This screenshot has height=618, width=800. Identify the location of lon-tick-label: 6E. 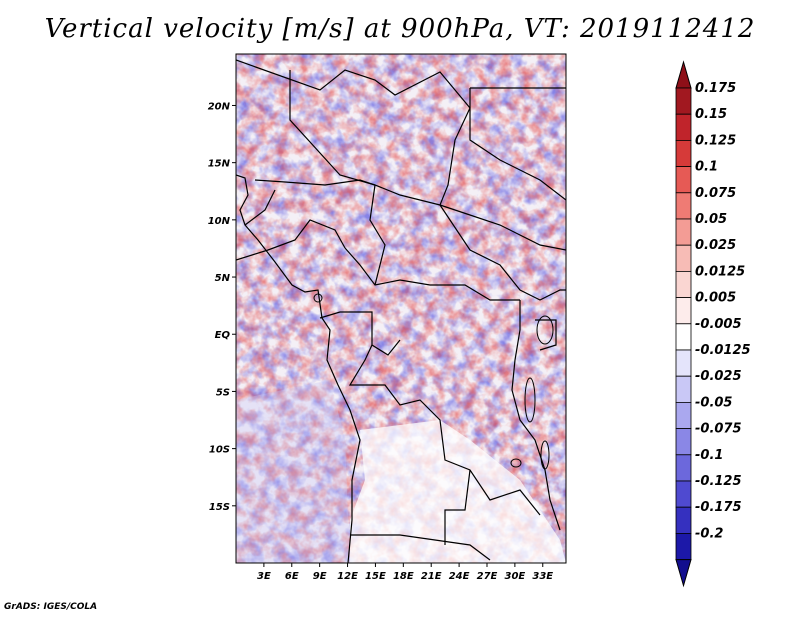
(292, 576).